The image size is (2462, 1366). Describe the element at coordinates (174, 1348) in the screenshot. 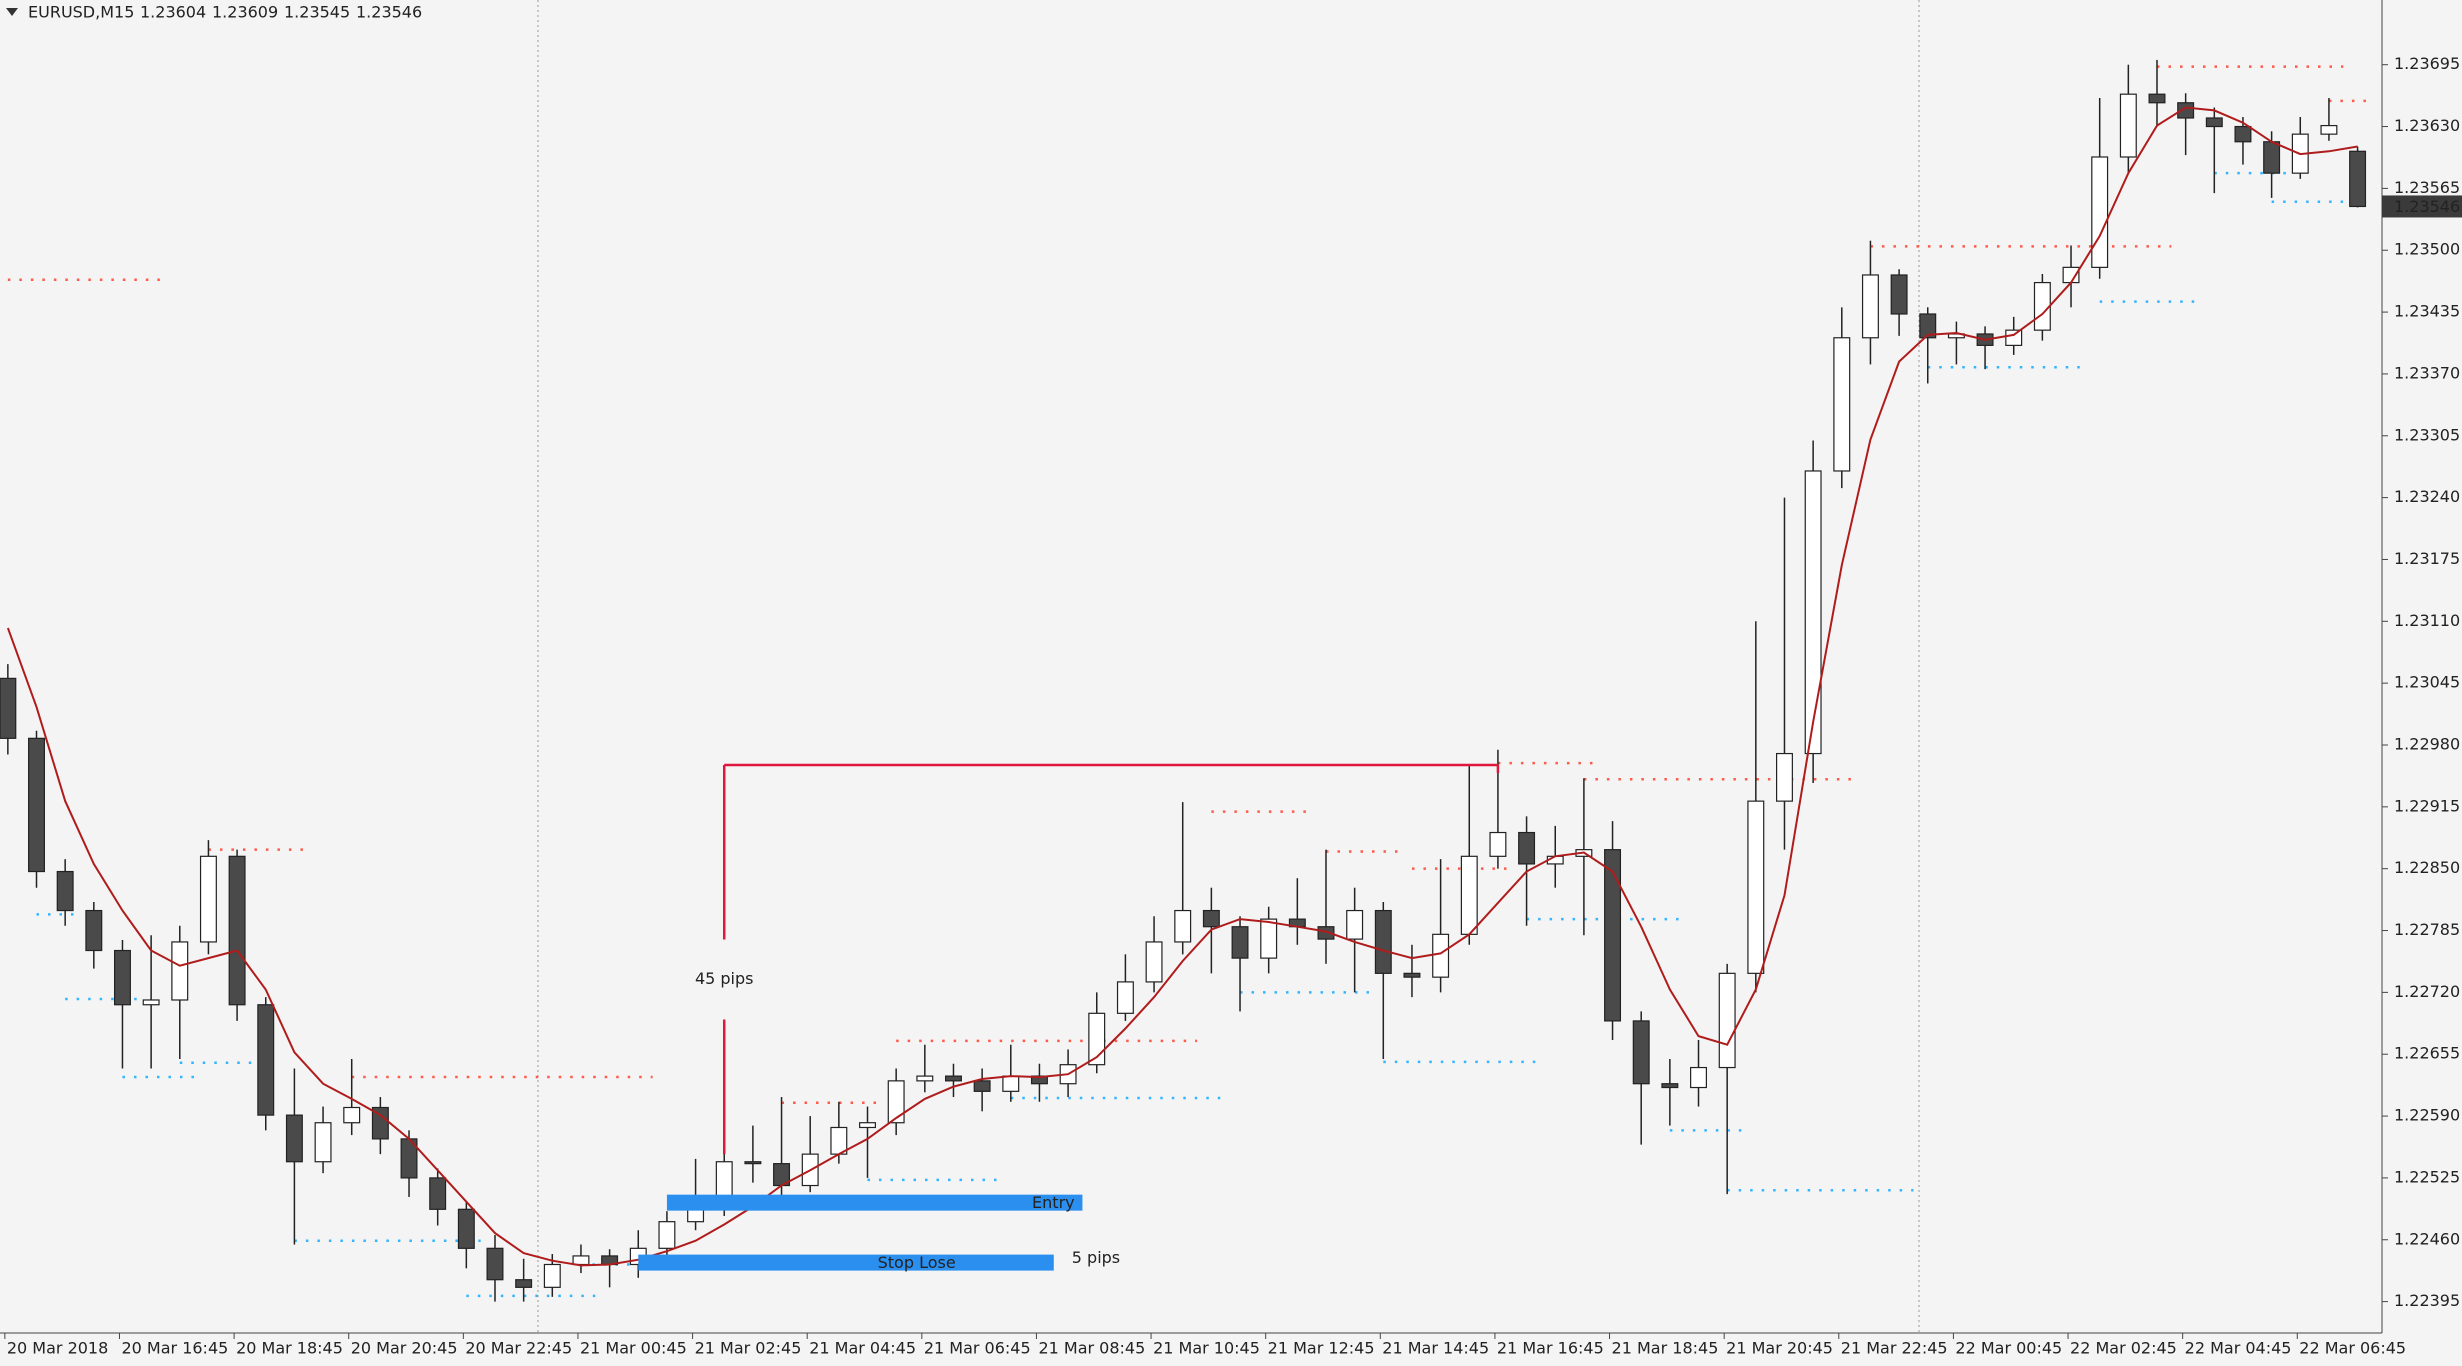

I see `x-tick-label: 20 Mar 16:45` at that location.